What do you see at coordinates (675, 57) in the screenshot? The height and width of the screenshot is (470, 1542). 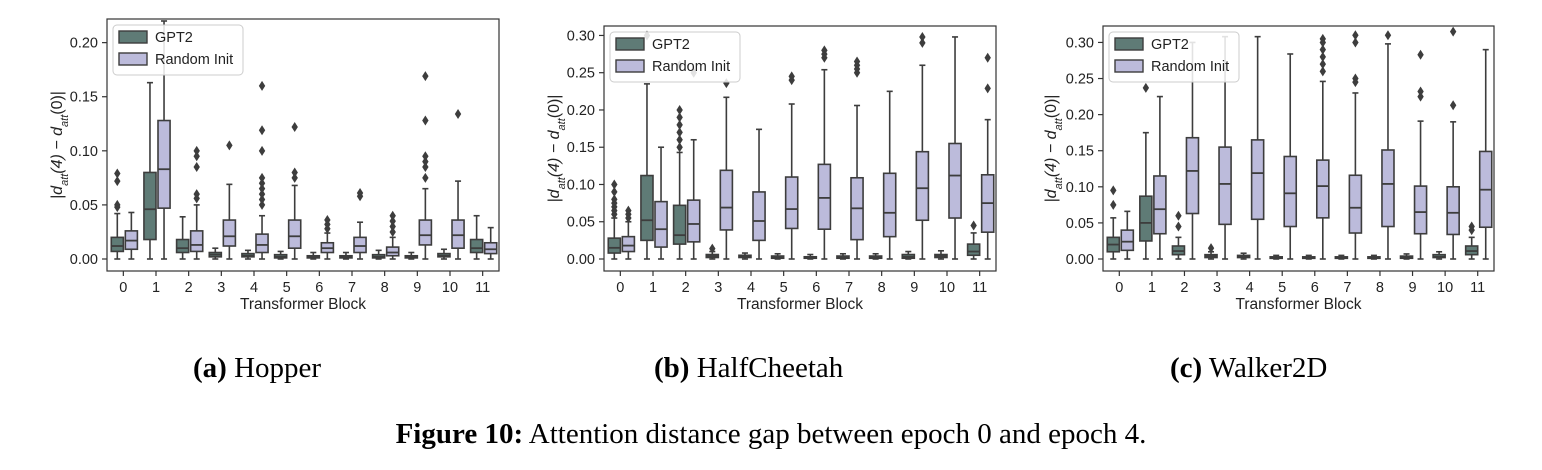 I see `legend: GPT2 Random Init` at bounding box center [675, 57].